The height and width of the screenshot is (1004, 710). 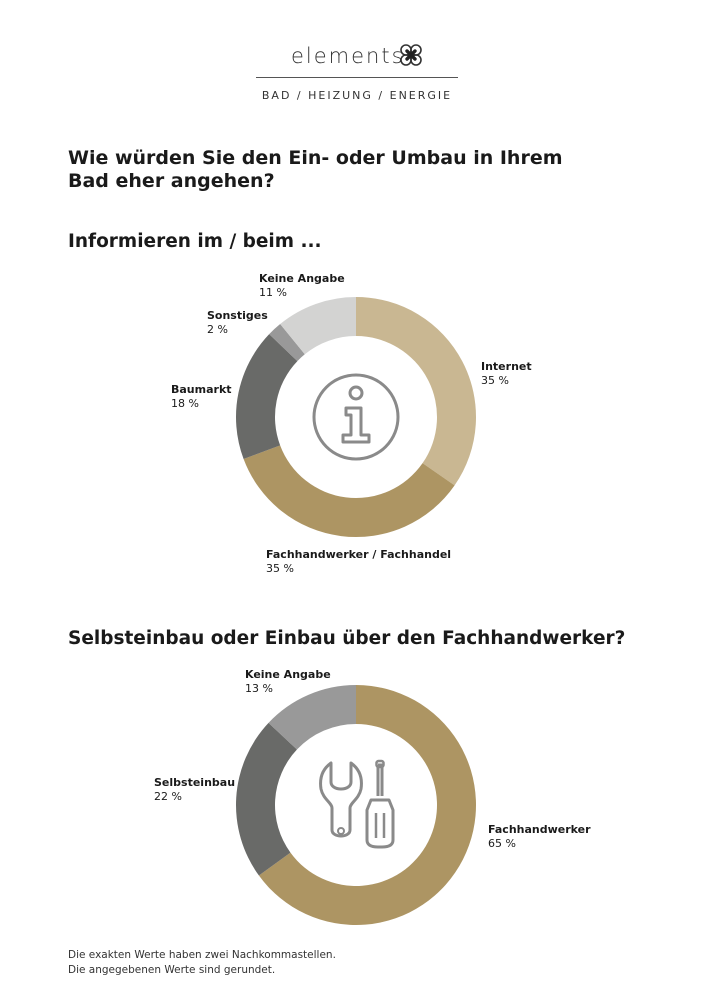 What do you see at coordinates (349, 491) in the screenshot?
I see `donut-slice-fachhandwerker-fachhandel` at bounding box center [349, 491].